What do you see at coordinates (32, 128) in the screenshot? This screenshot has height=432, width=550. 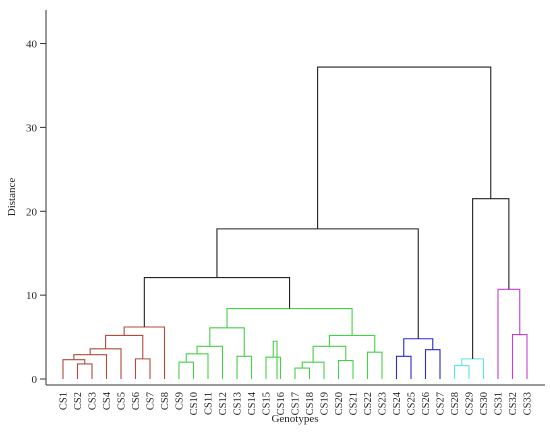 I see `y-tick-label: 30` at bounding box center [32, 128].